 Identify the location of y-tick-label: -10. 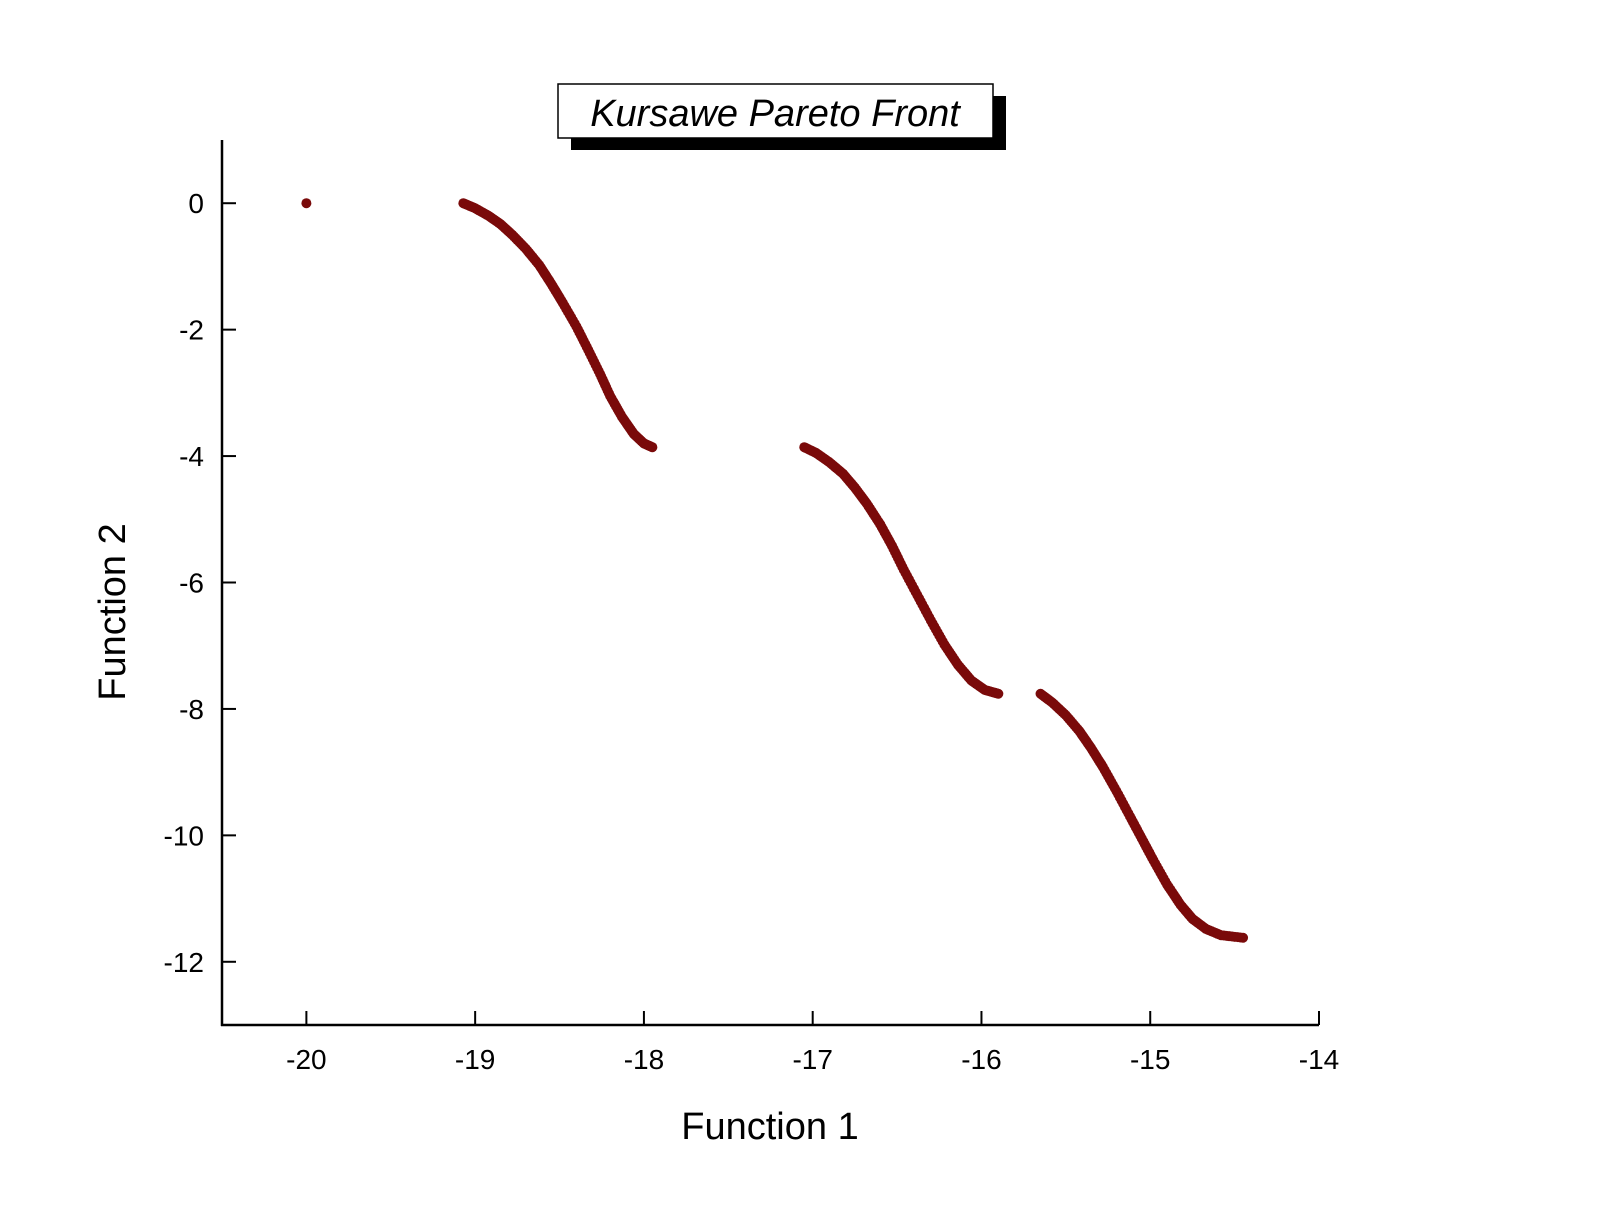
(184, 835).